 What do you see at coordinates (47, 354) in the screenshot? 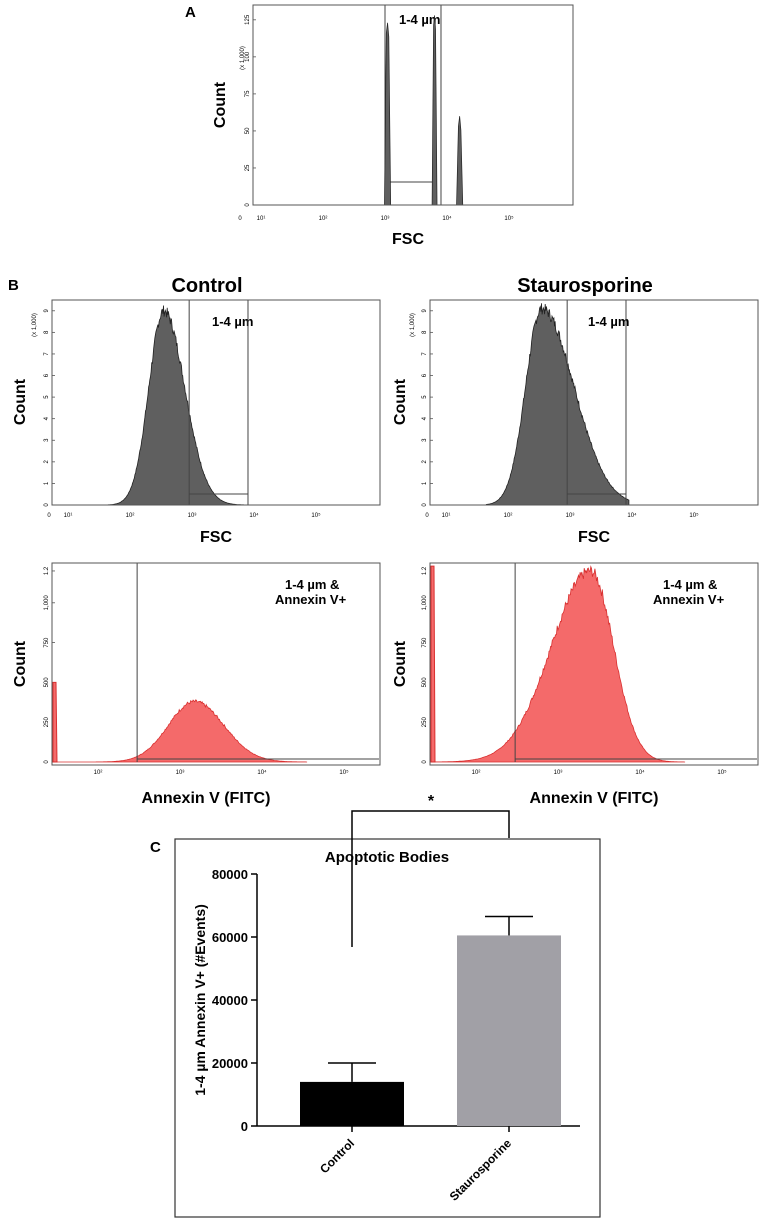
I see `y-tick-label: 7` at bounding box center [47, 354].